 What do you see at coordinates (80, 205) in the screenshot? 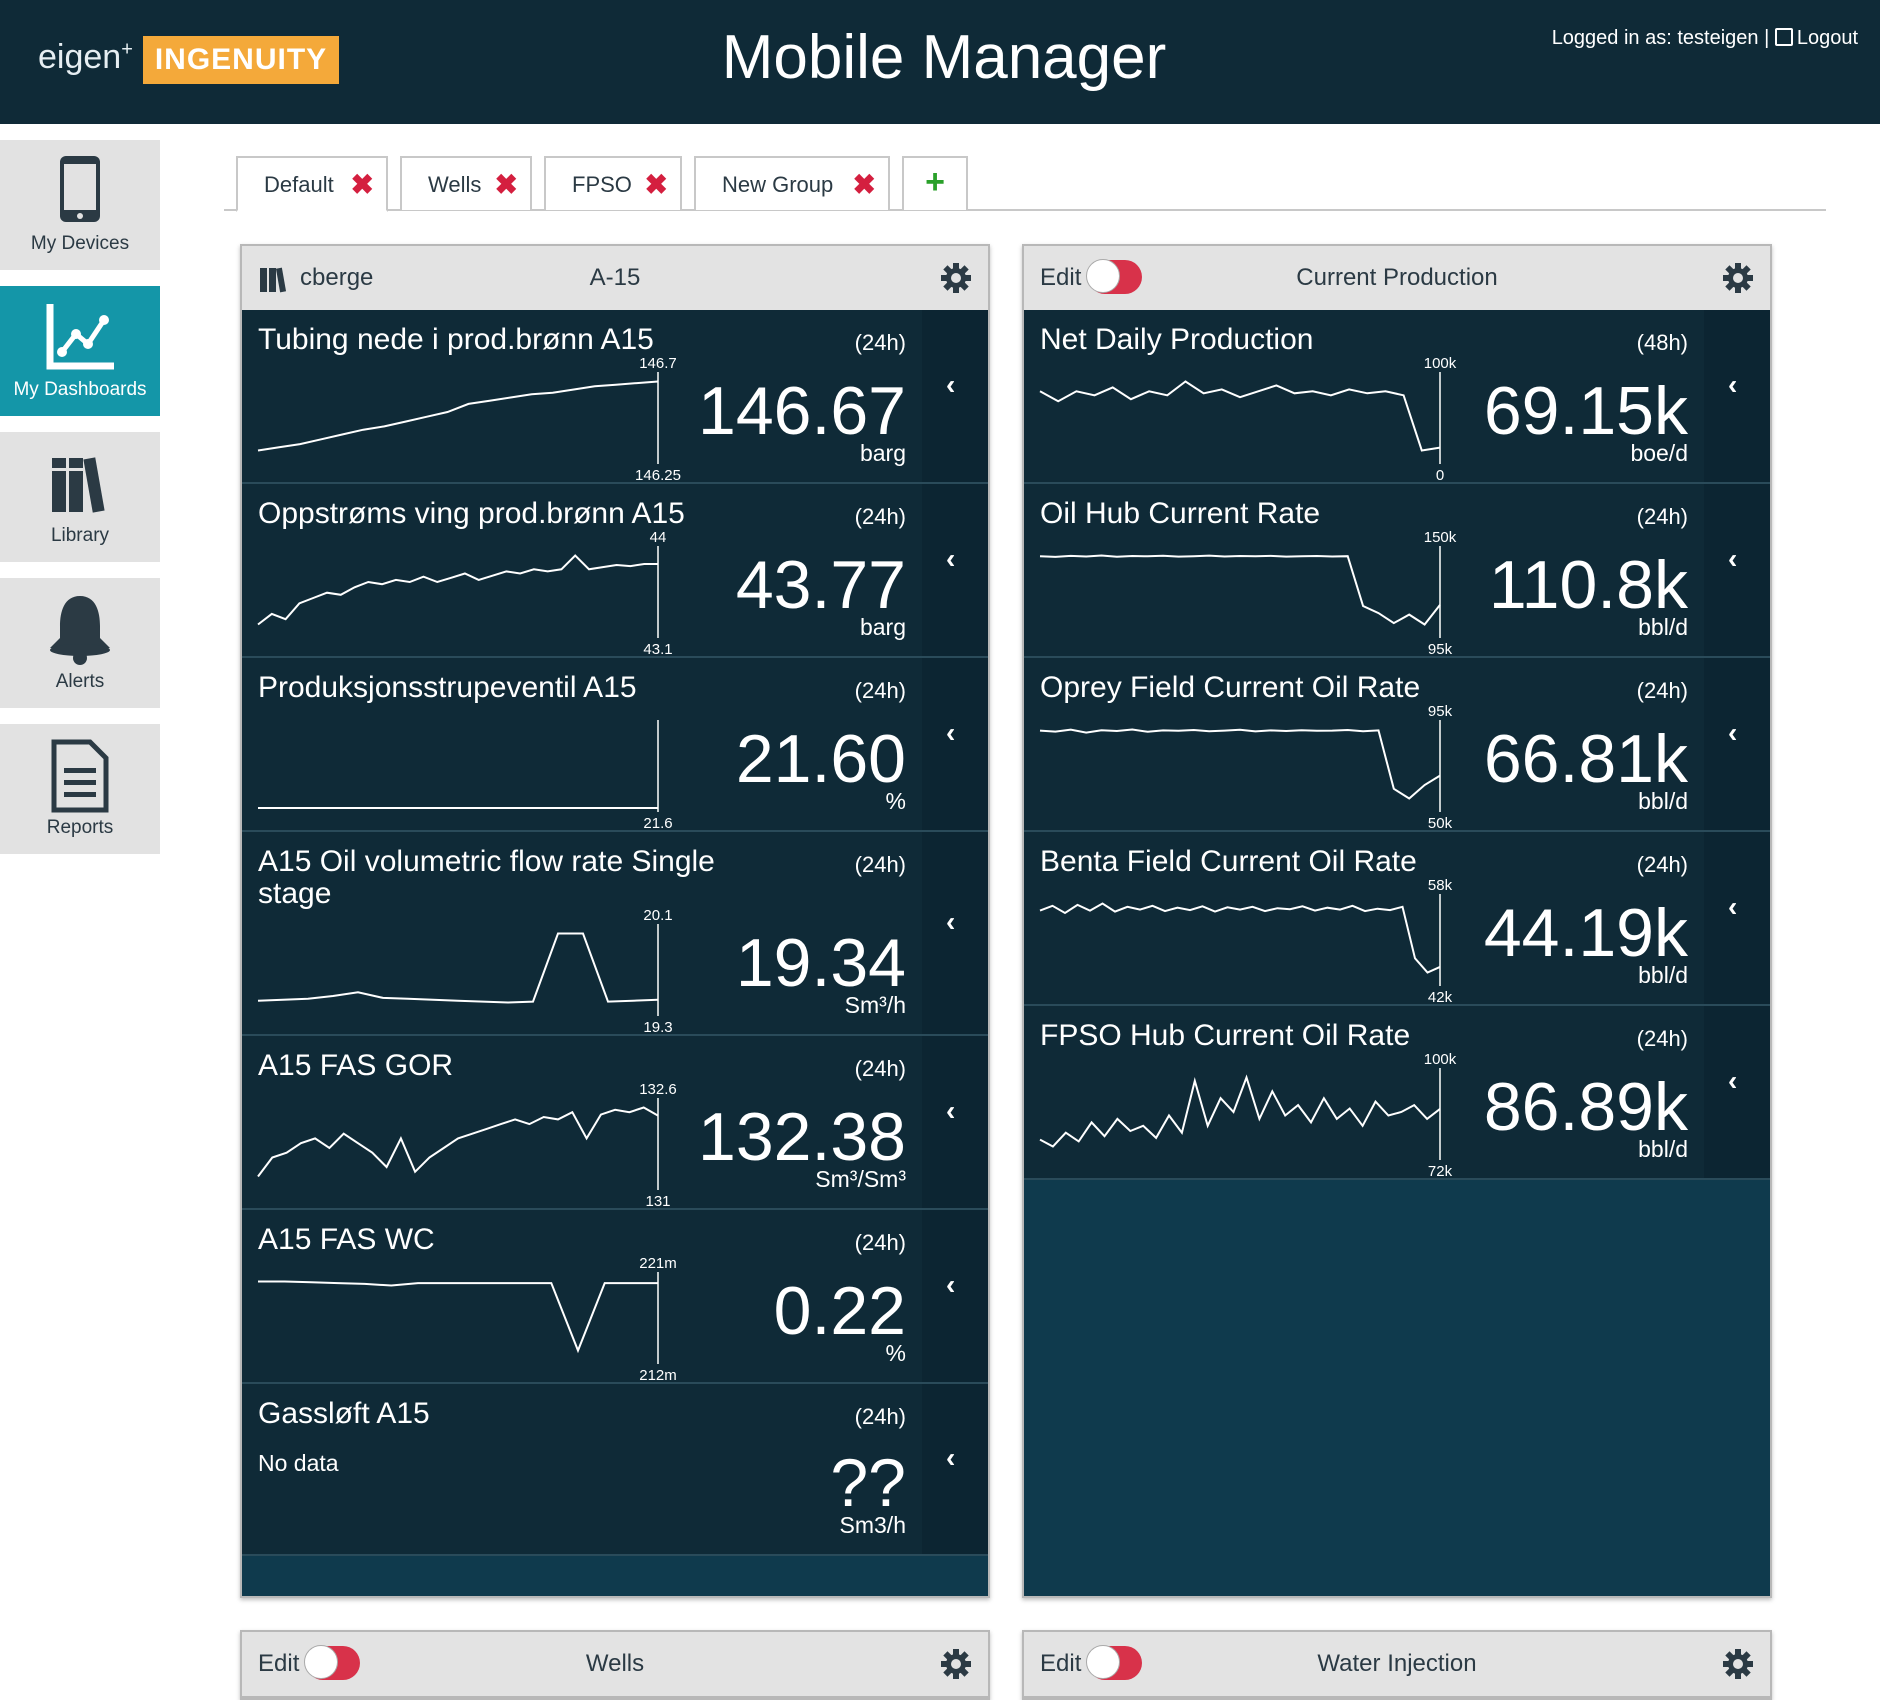
I see `sidebar-item-my-devices: My Devices` at bounding box center [80, 205].